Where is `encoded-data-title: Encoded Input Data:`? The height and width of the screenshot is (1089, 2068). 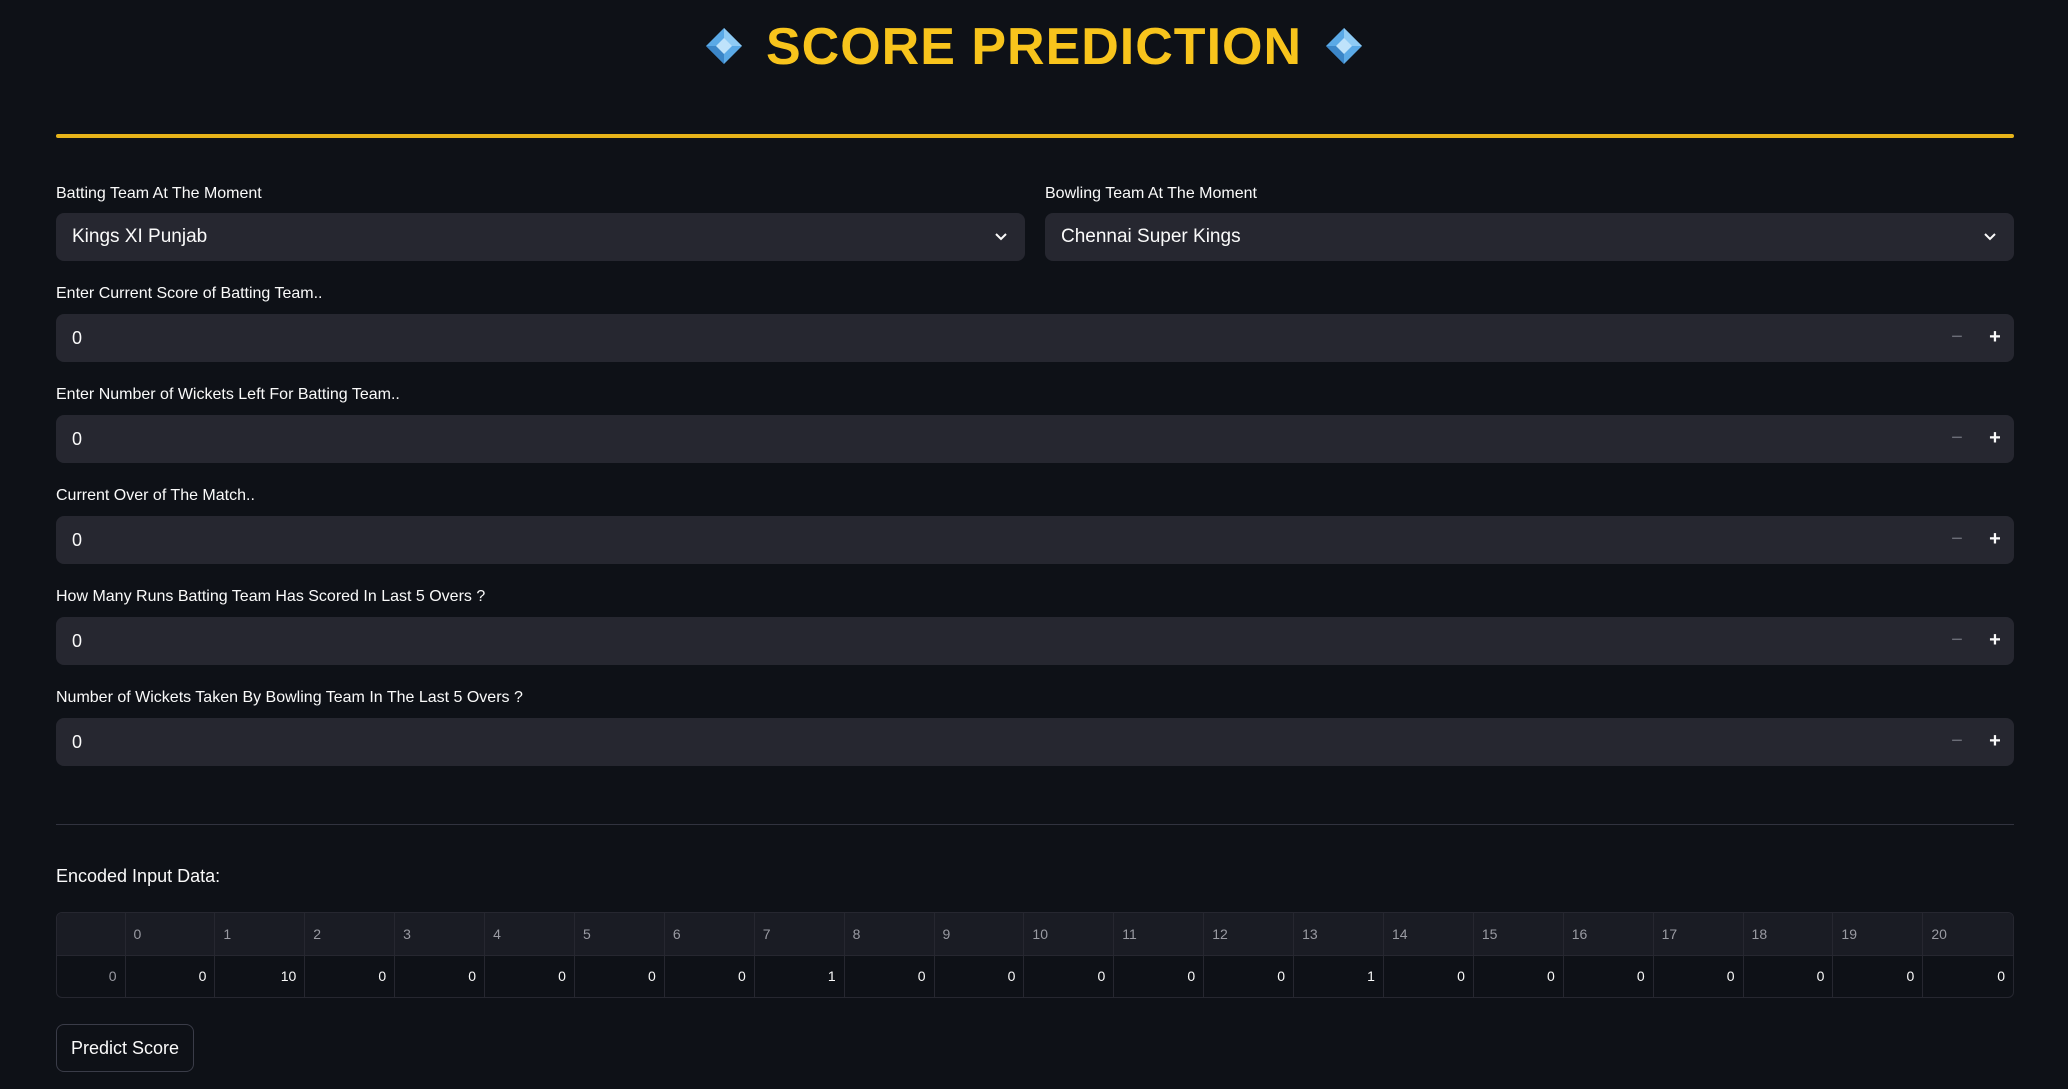 encoded-data-title: Encoded Input Data: is located at coordinates (138, 876).